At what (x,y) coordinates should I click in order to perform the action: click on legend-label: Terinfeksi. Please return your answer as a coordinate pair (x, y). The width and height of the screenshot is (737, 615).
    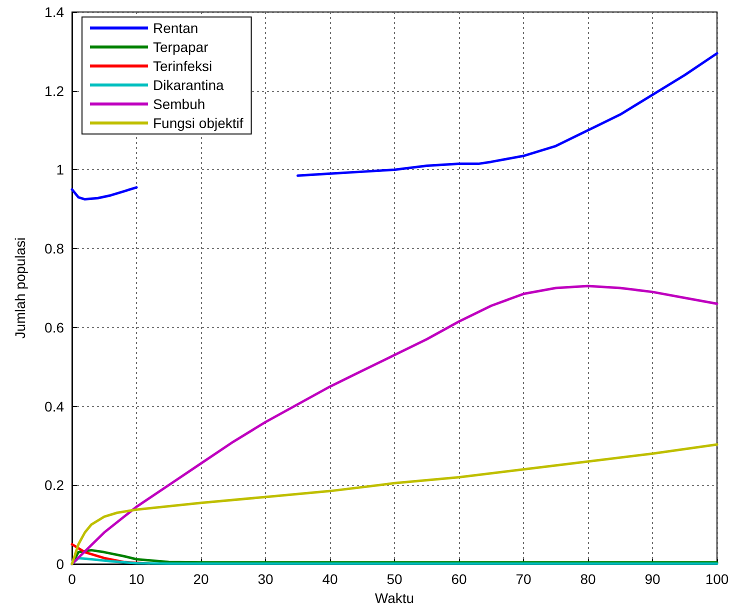
    Looking at the image, I should click on (182, 66).